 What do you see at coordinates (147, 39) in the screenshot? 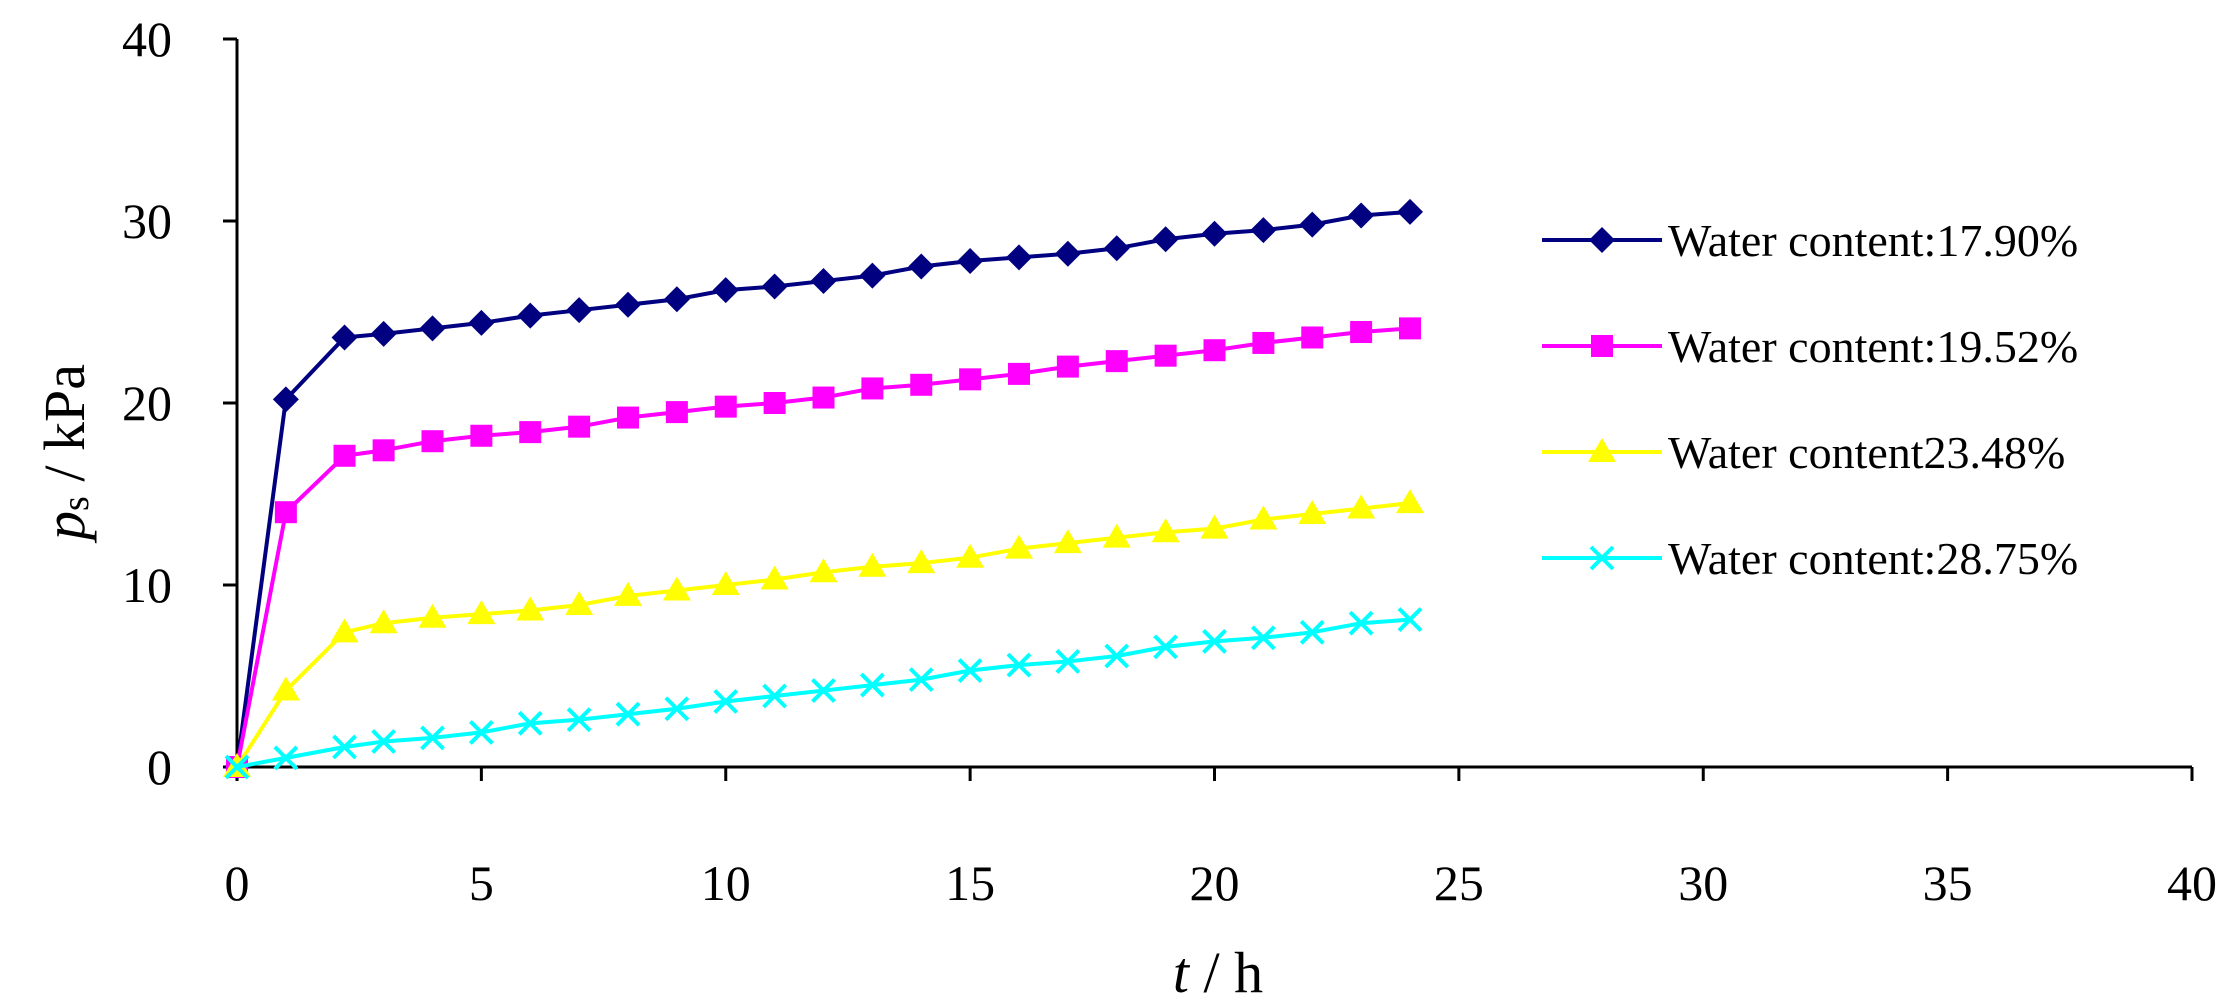
I see `y-tick-label: 40` at bounding box center [147, 39].